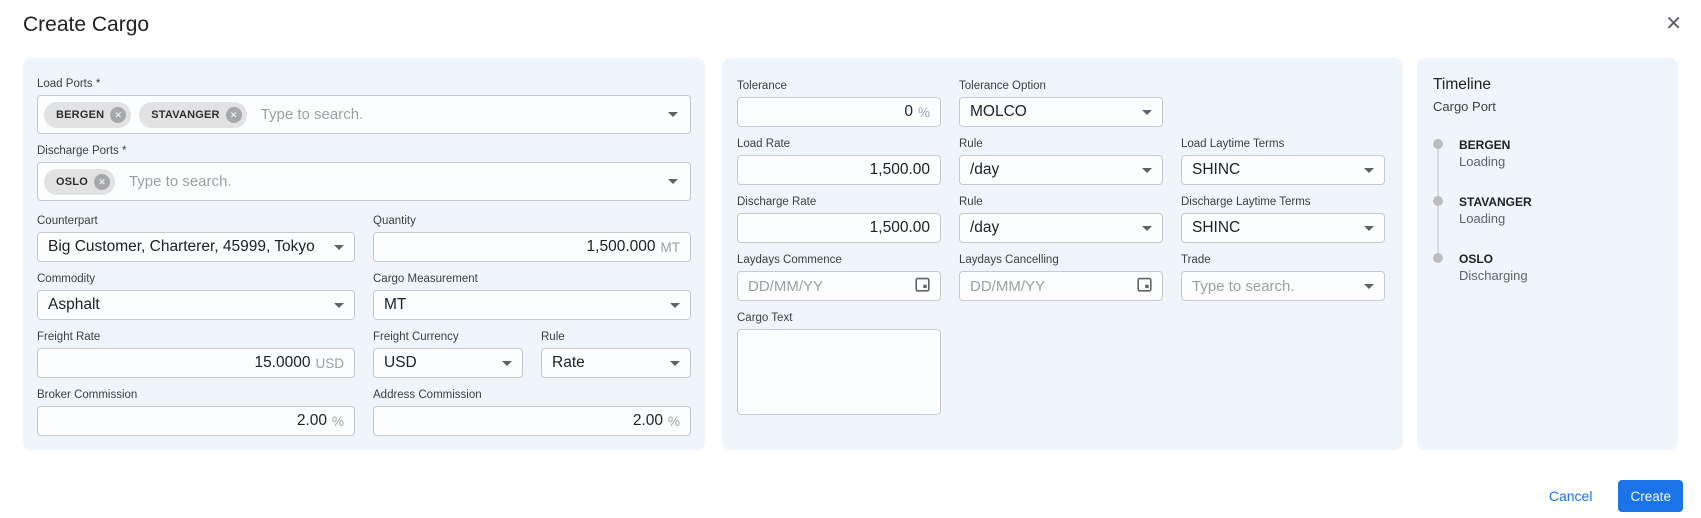 This screenshot has height=518, width=1701. I want to click on port-chip: OSLO ✕, so click(79, 181).